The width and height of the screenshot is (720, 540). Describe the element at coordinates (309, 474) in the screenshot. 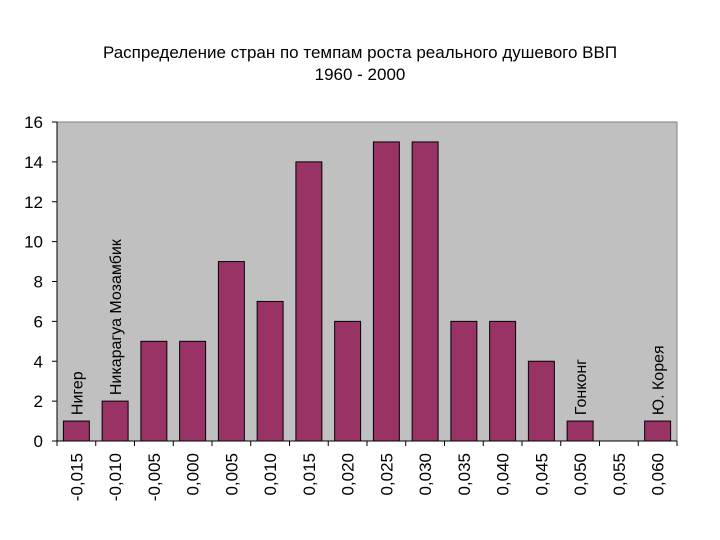

I see `x-tick-label: 0,015` at that location.